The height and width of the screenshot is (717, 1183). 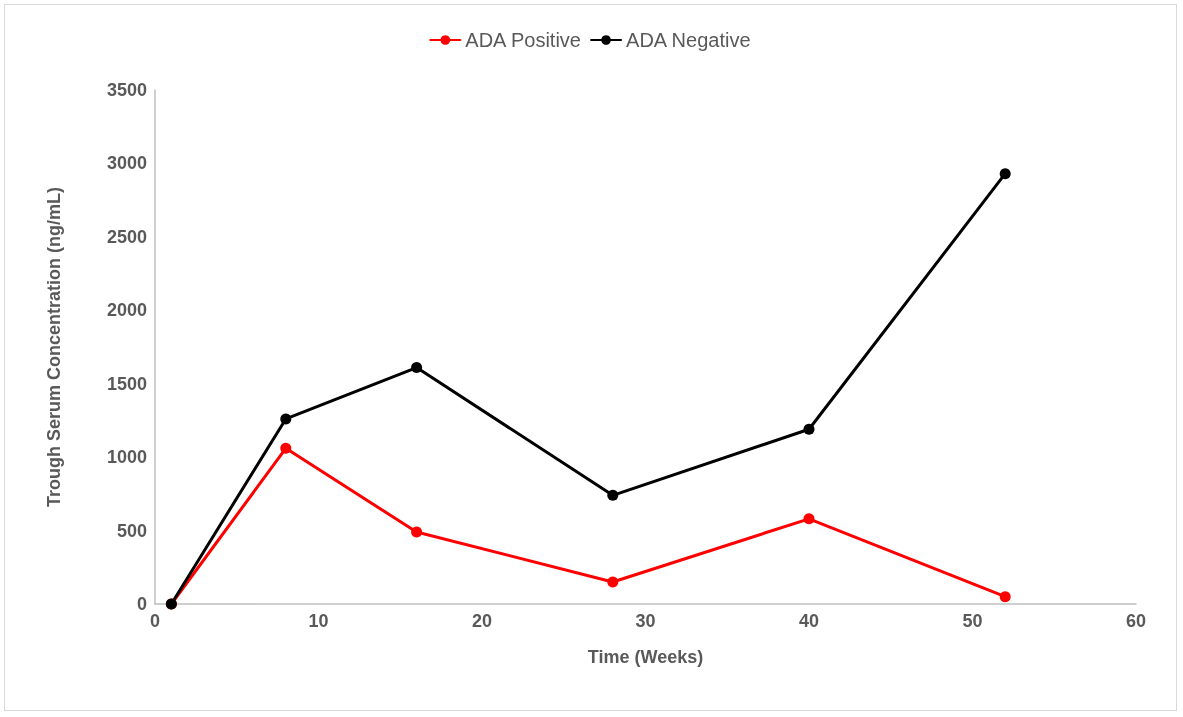 What do you see at coordinates (126, 383) in the screenshot?
I see `y-tick-label: 1500` at bounding box center [126, 383].